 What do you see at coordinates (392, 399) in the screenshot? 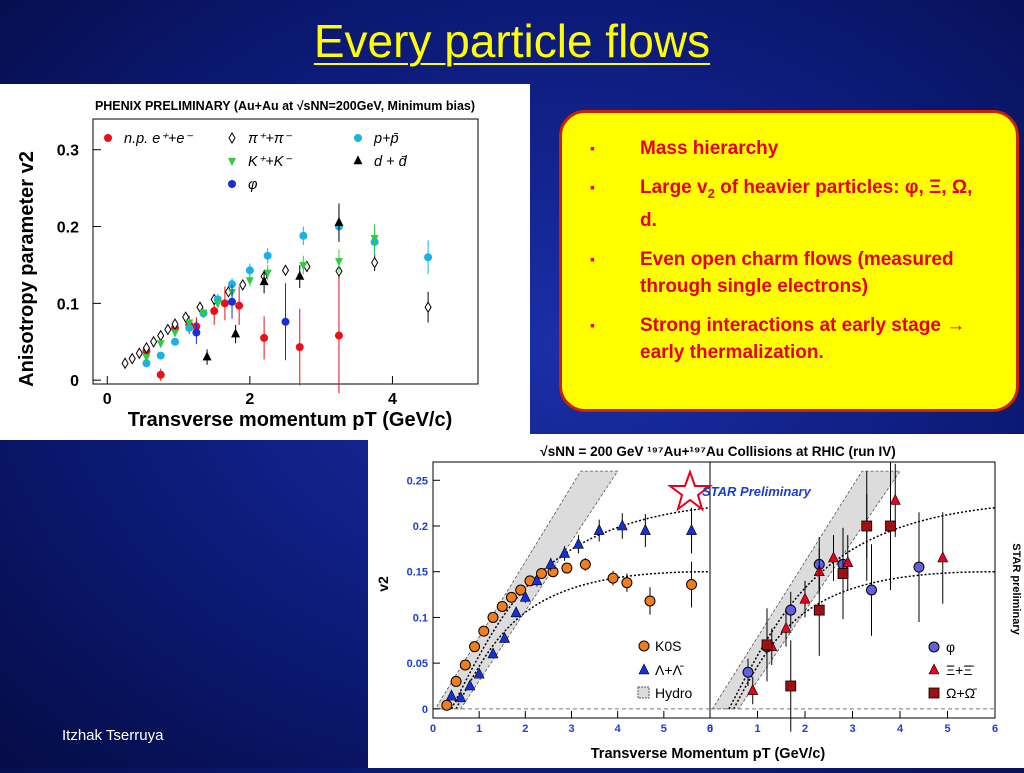
I see `x-tick-label: 4` at bounding box center [392, 399].